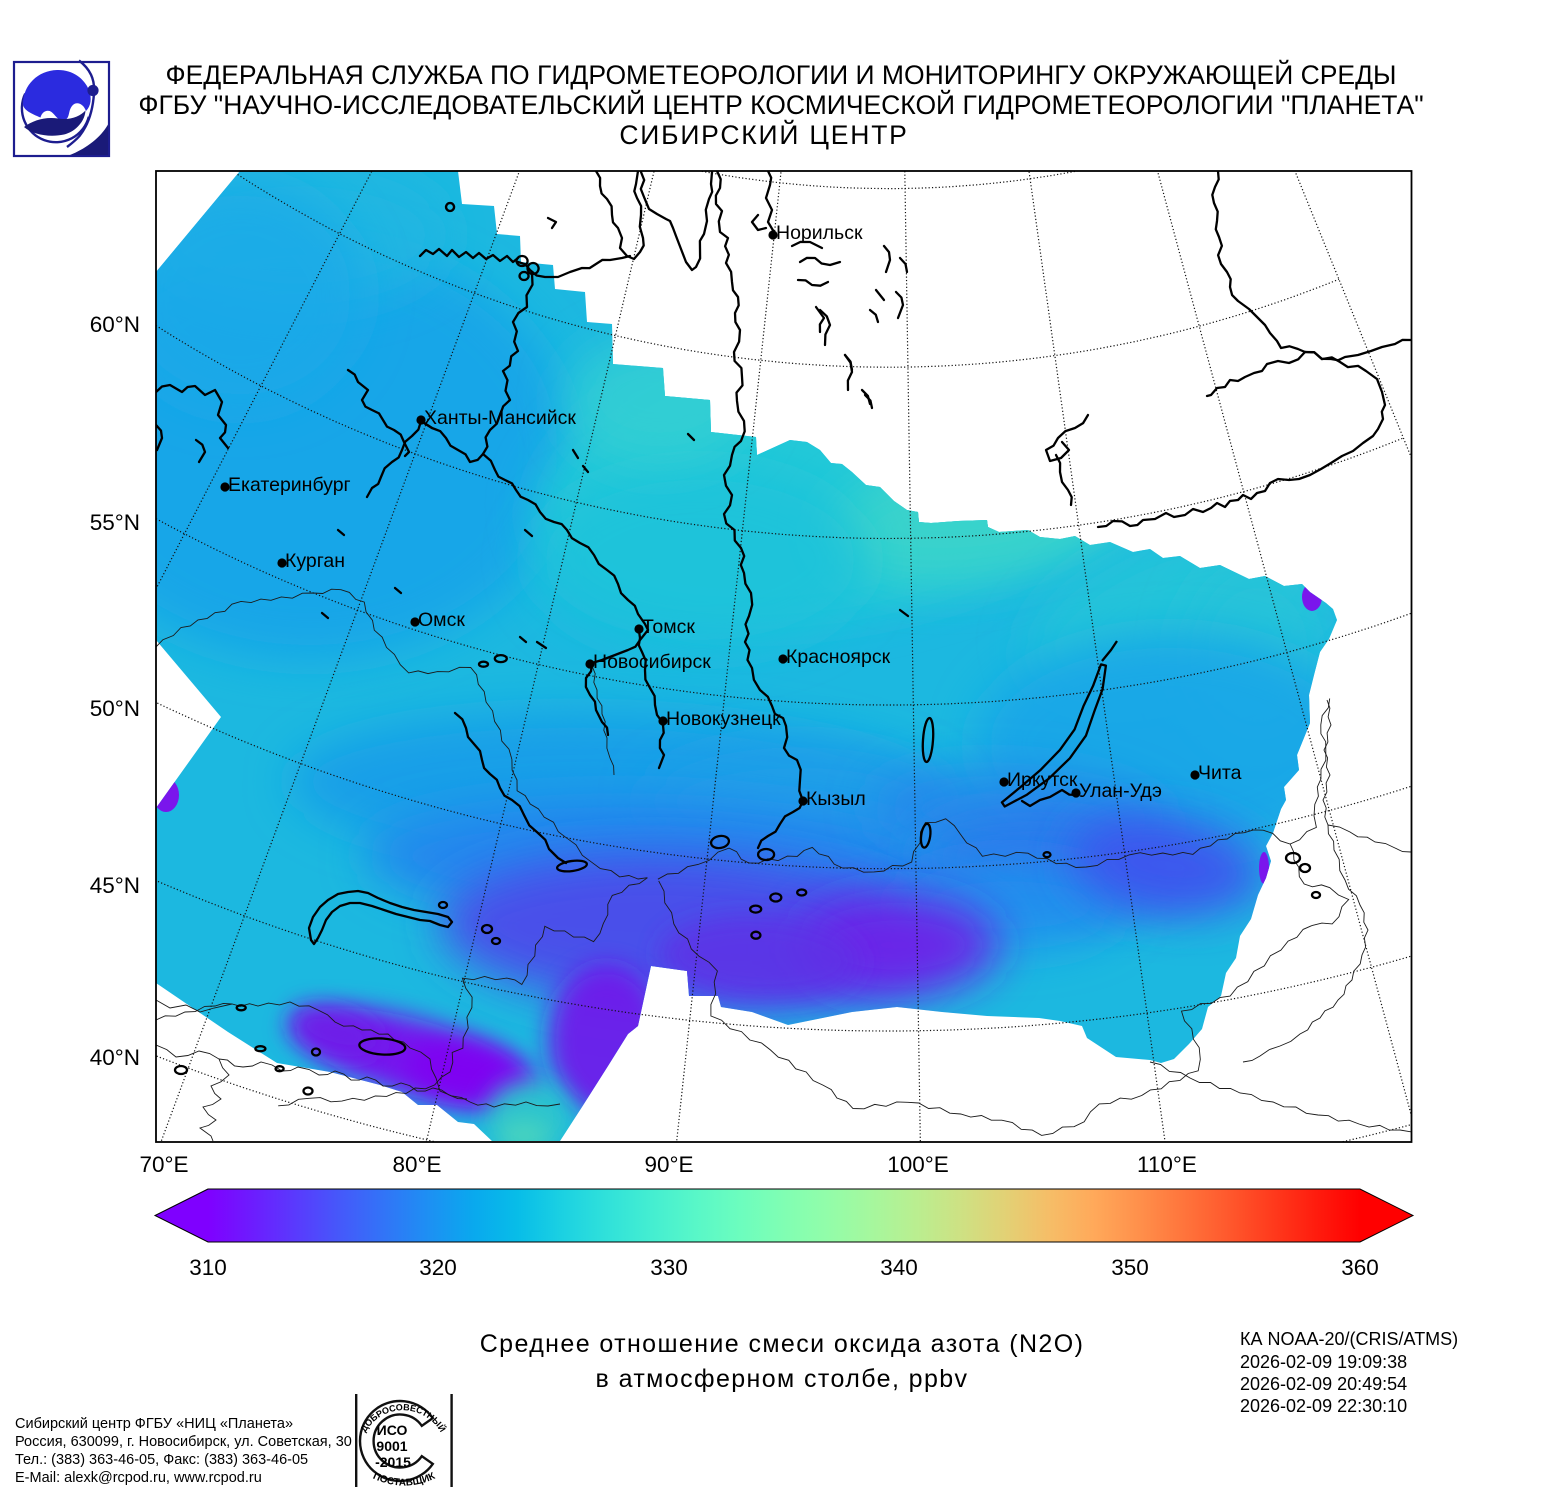 This screenshot has width=1550, height=1500. What do you see at coordinates (1167, 1164) in the screenshot?
I see `svg-text: 110°E` at bounding box center [1167, 1164].